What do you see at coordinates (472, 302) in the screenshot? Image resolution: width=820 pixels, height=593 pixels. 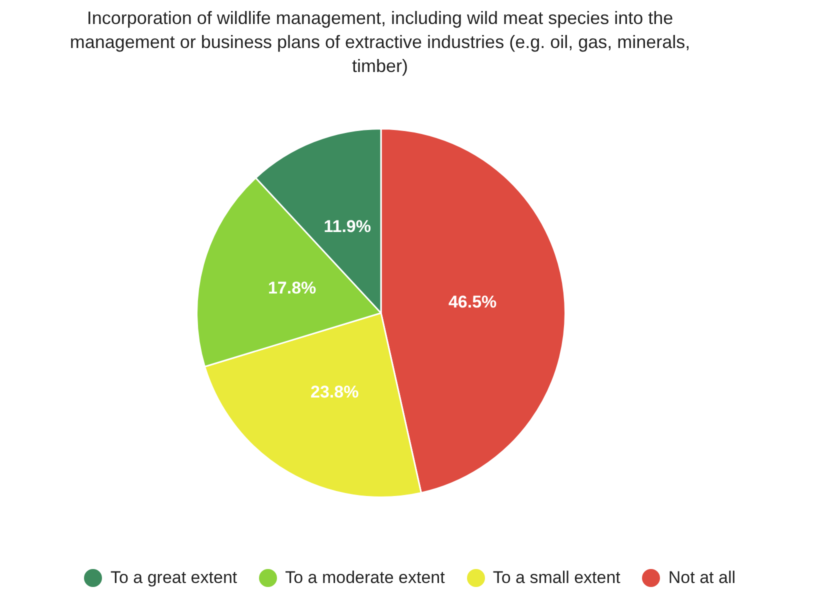 I see `data-label: 46.5%` at bounding box center [472, 302].